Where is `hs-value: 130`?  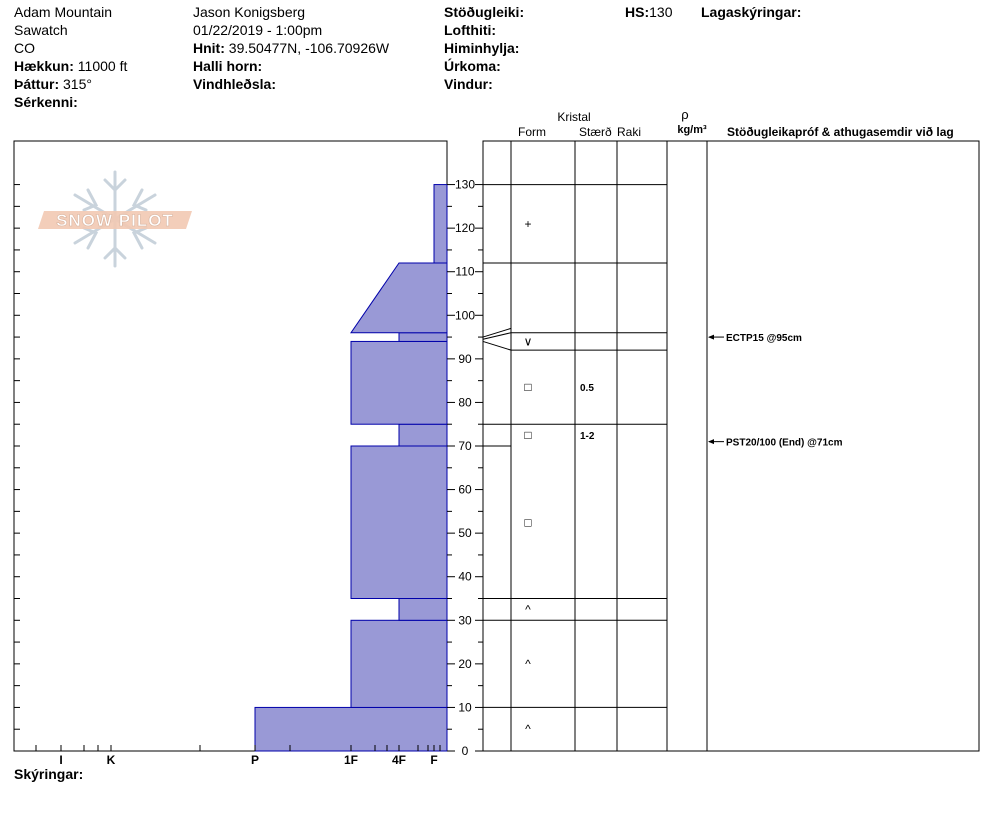
hs-value: 130 is located at coordinates (661, 12).